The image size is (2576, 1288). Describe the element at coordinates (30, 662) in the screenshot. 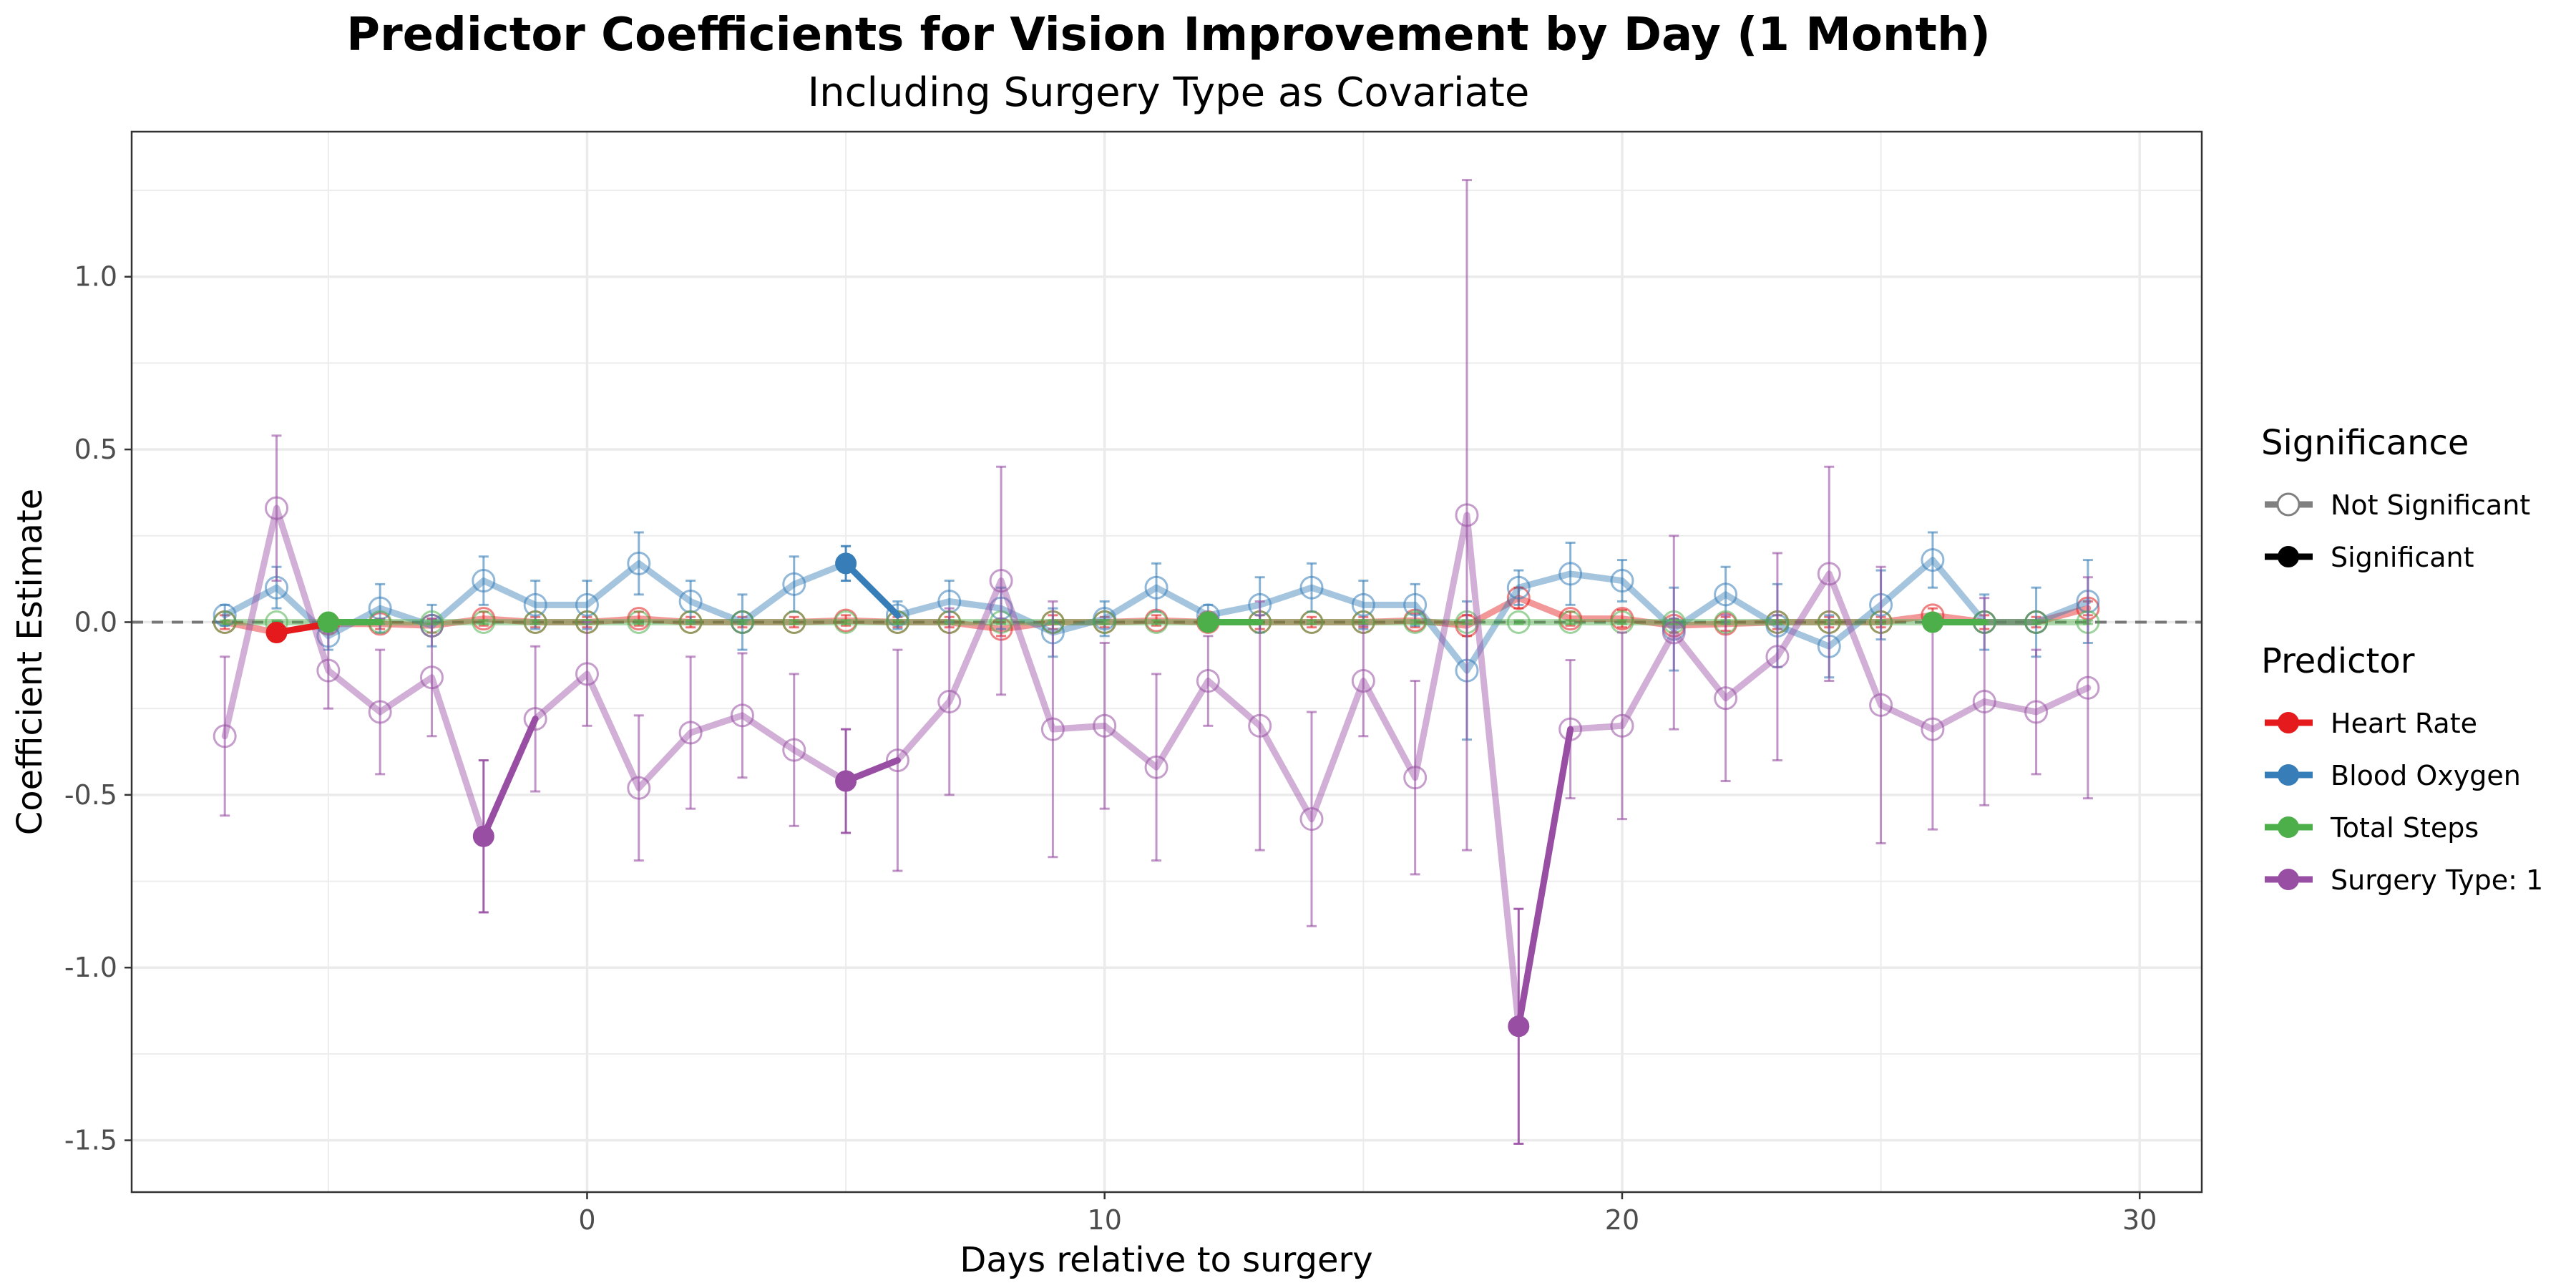

I see `y-axis-title: Coefficient Estimate` at that location.